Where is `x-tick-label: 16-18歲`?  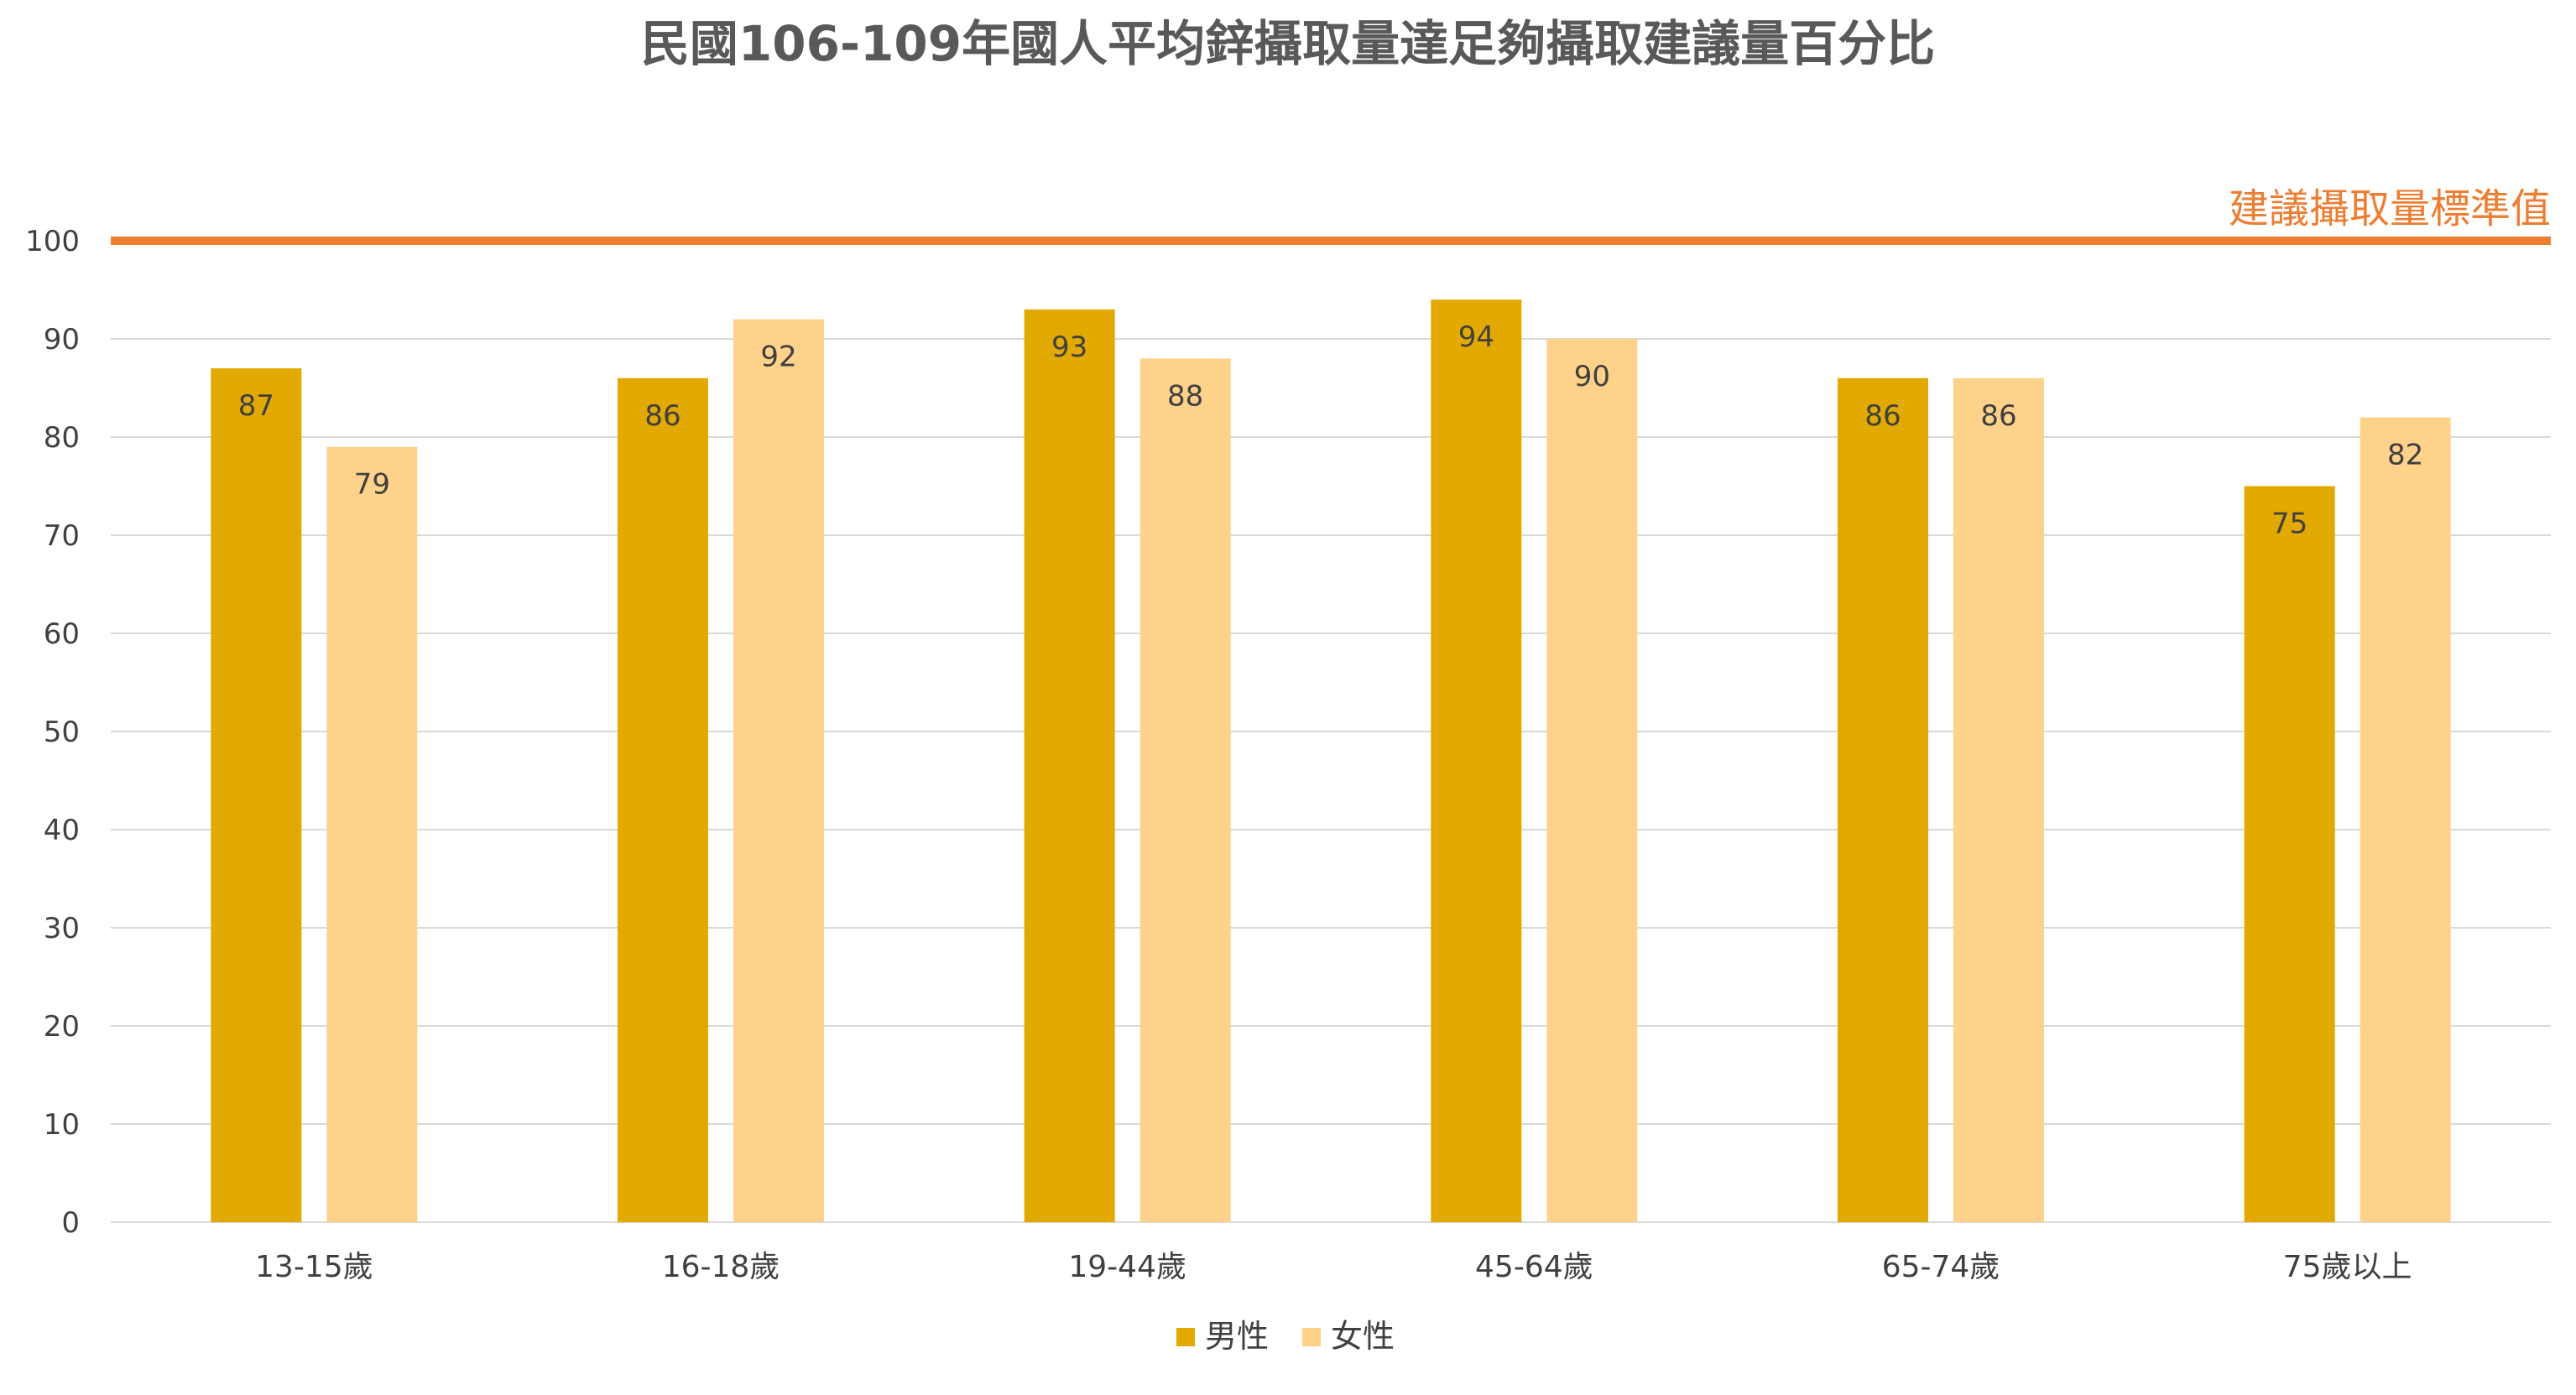
x-tick-label: 16-18歲 is located at coordinates (721, 1267).